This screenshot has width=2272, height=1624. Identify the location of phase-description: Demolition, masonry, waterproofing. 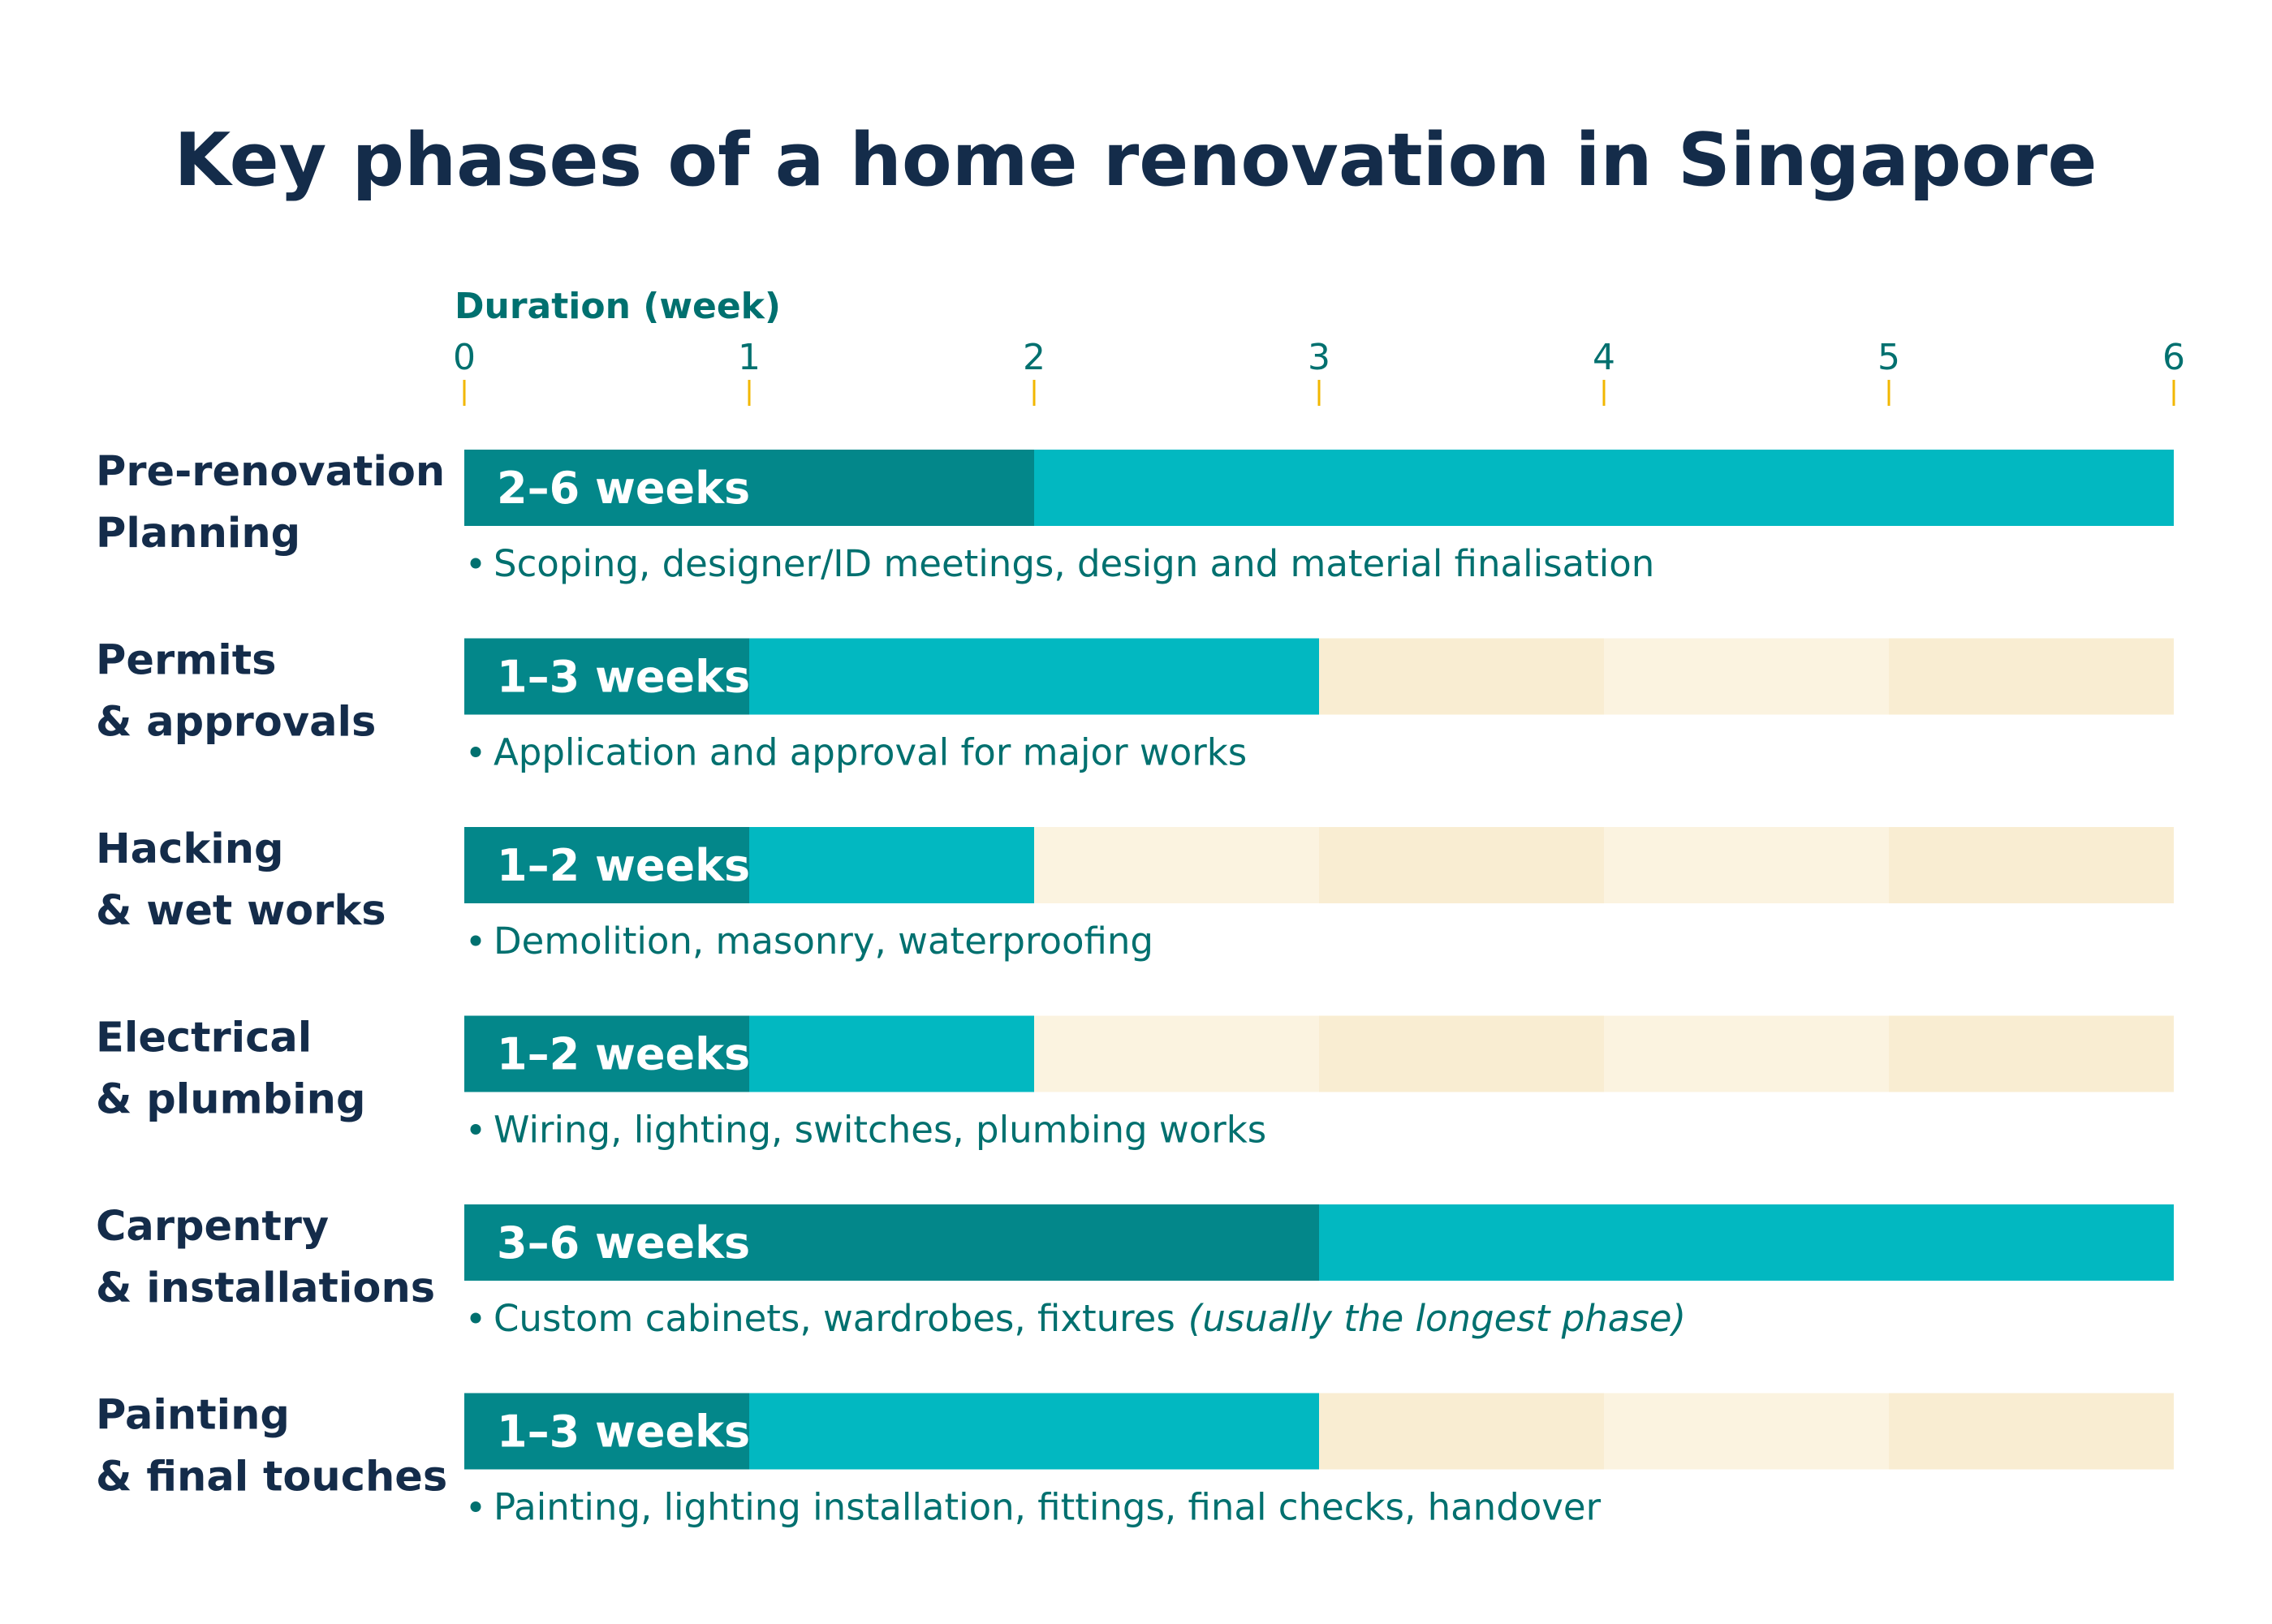
(823, 942).